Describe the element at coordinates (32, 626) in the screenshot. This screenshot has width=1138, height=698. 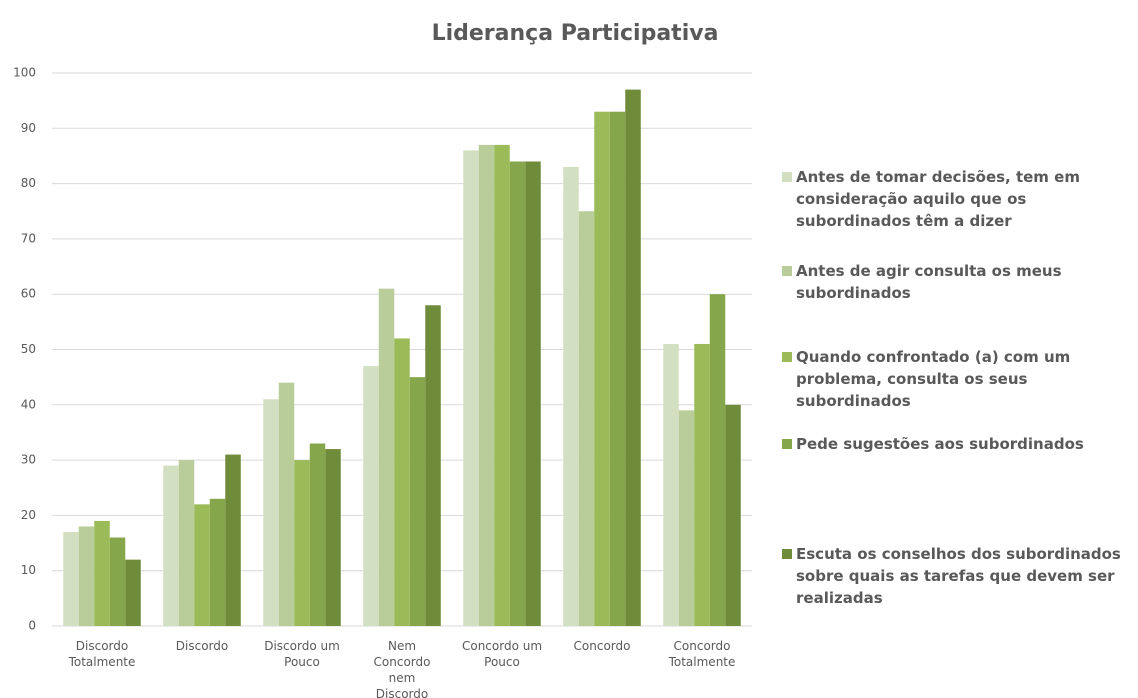
I see `y-tick-label: 0` at that location.